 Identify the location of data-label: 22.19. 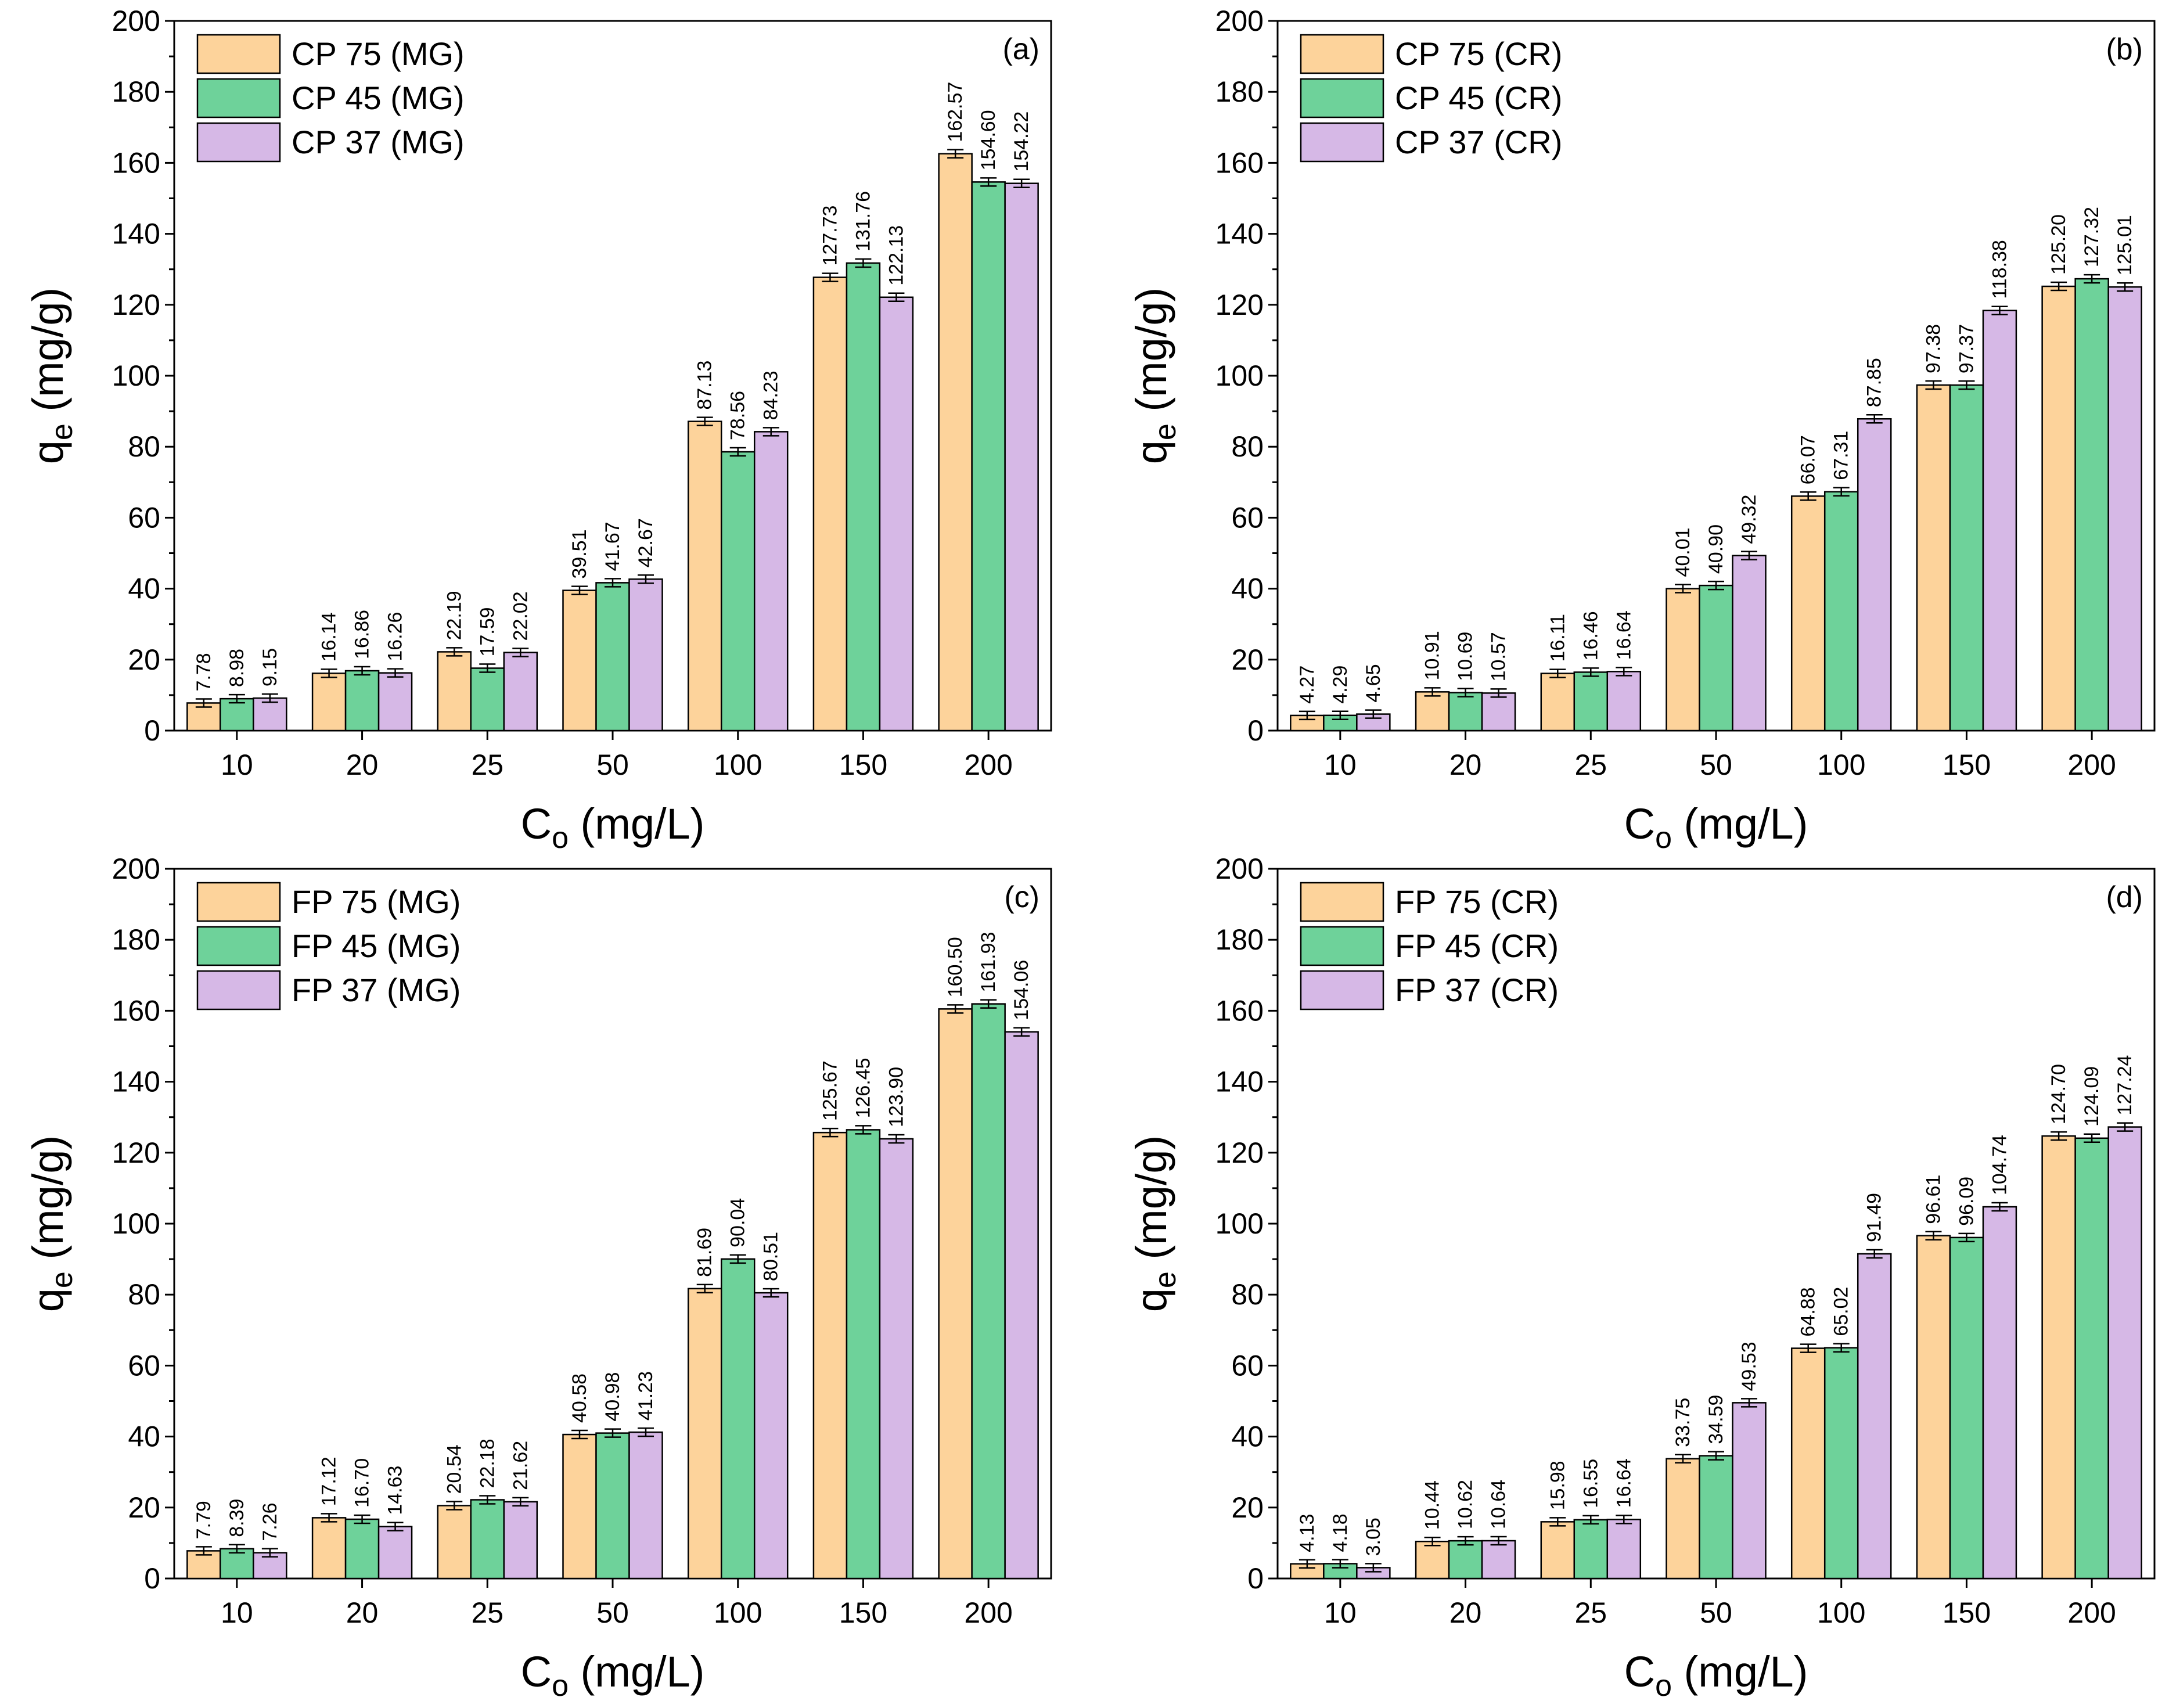
(454, 615).